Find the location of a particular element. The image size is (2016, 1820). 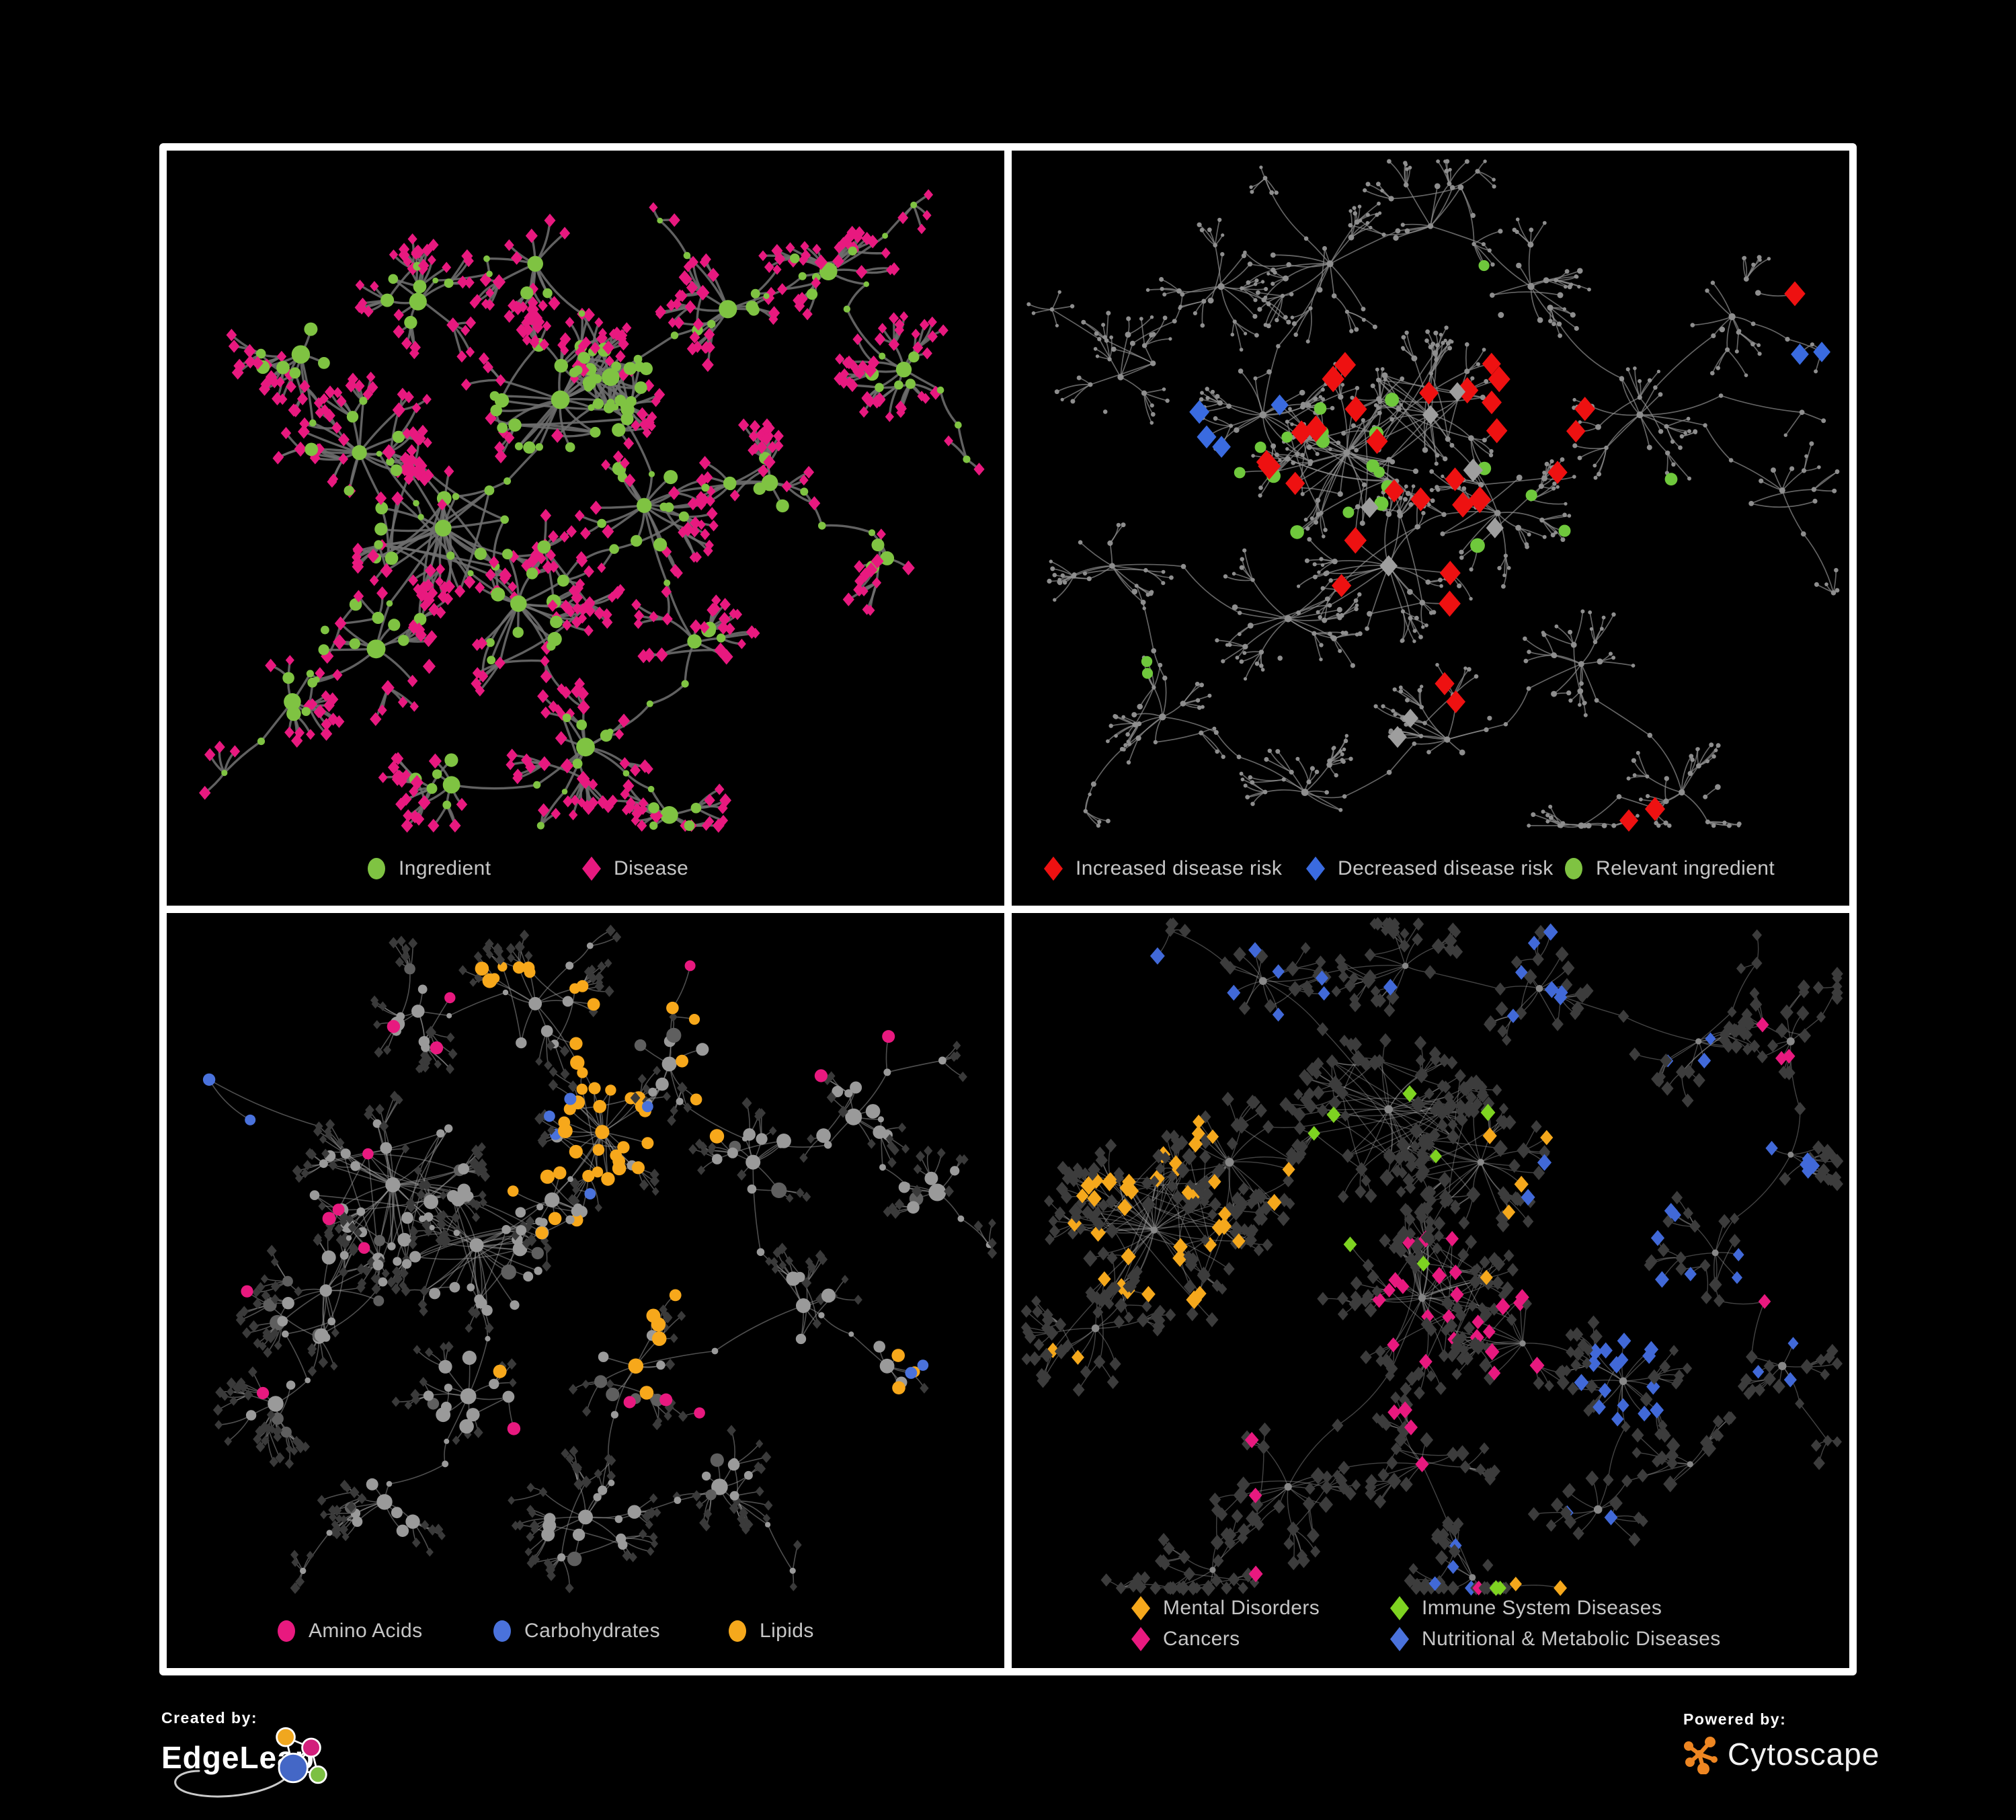

legend-item-mental-disorders: Mental Disorders is located at coordinates (1224, 1608).